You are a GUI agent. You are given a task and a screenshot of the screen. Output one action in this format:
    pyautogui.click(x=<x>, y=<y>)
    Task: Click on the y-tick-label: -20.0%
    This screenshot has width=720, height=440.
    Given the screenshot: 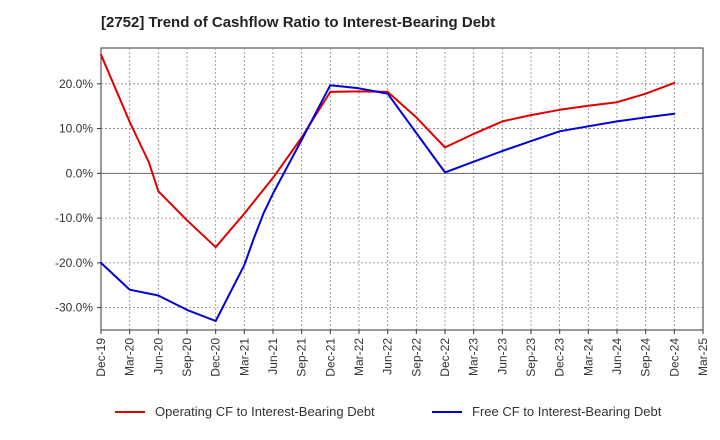 What is the action you would take?
    pyautogui.click(x=74, y=263)
    